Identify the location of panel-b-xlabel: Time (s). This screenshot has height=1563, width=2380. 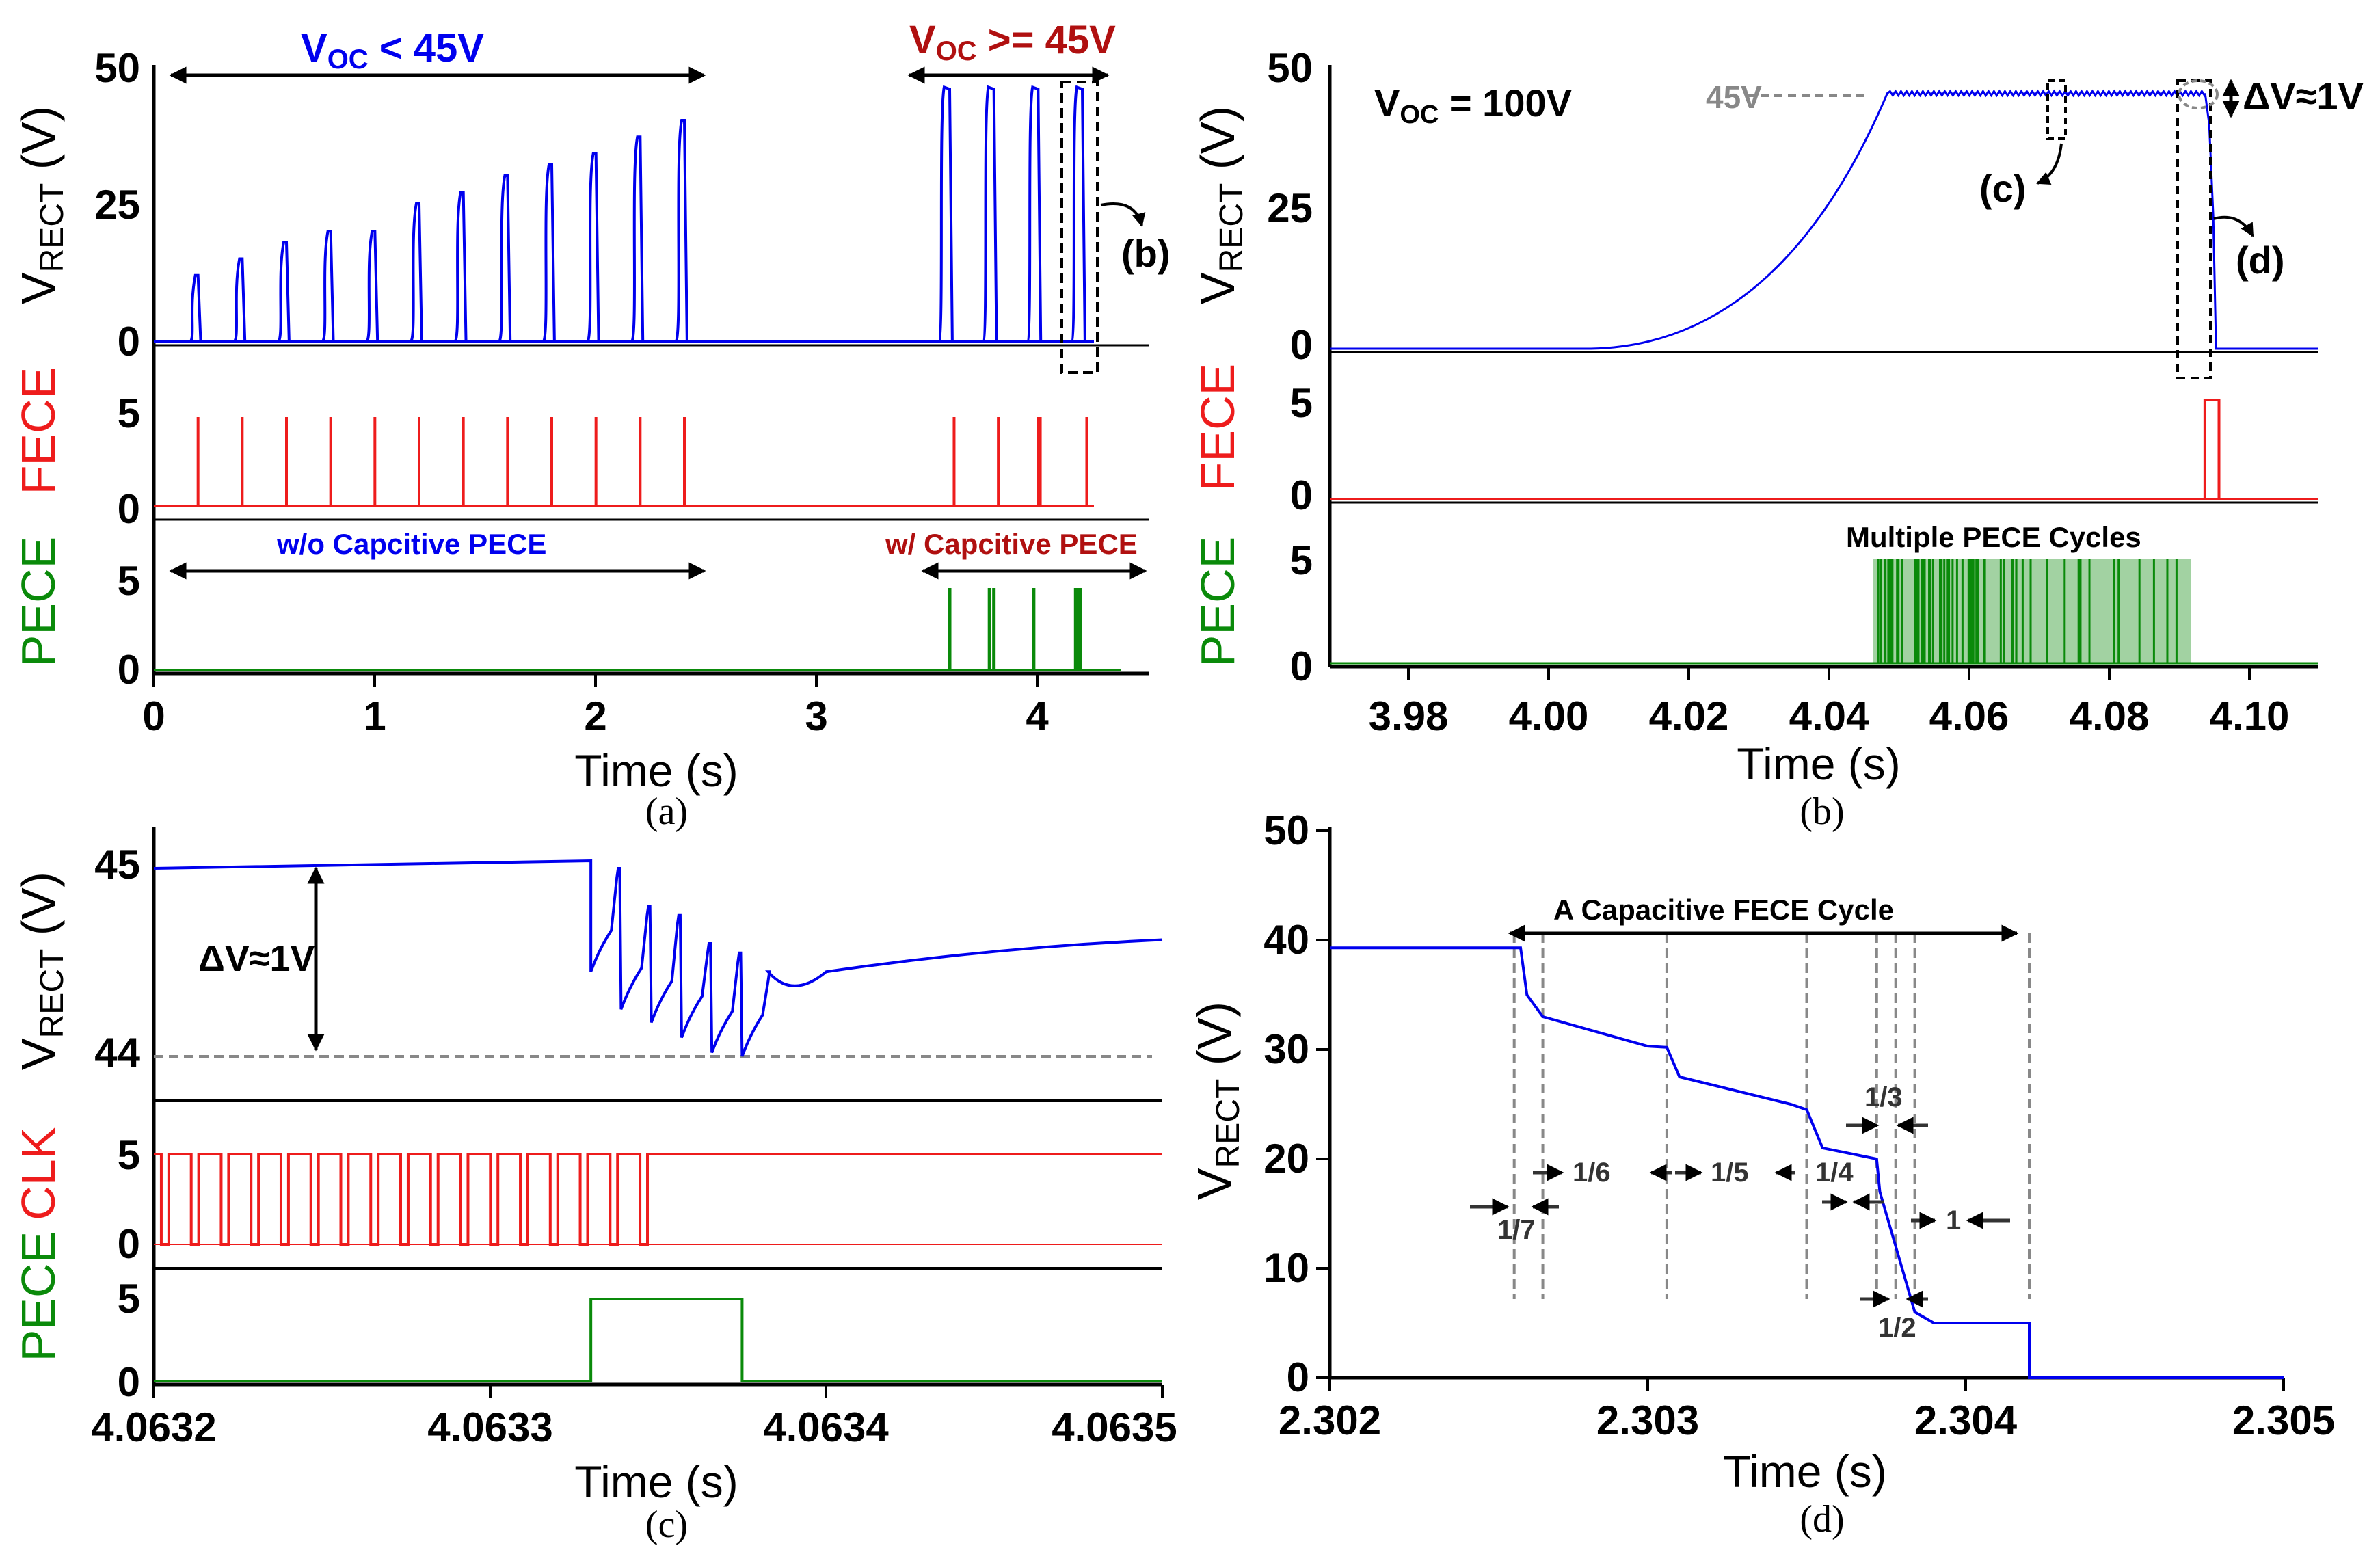
(1819, 763).